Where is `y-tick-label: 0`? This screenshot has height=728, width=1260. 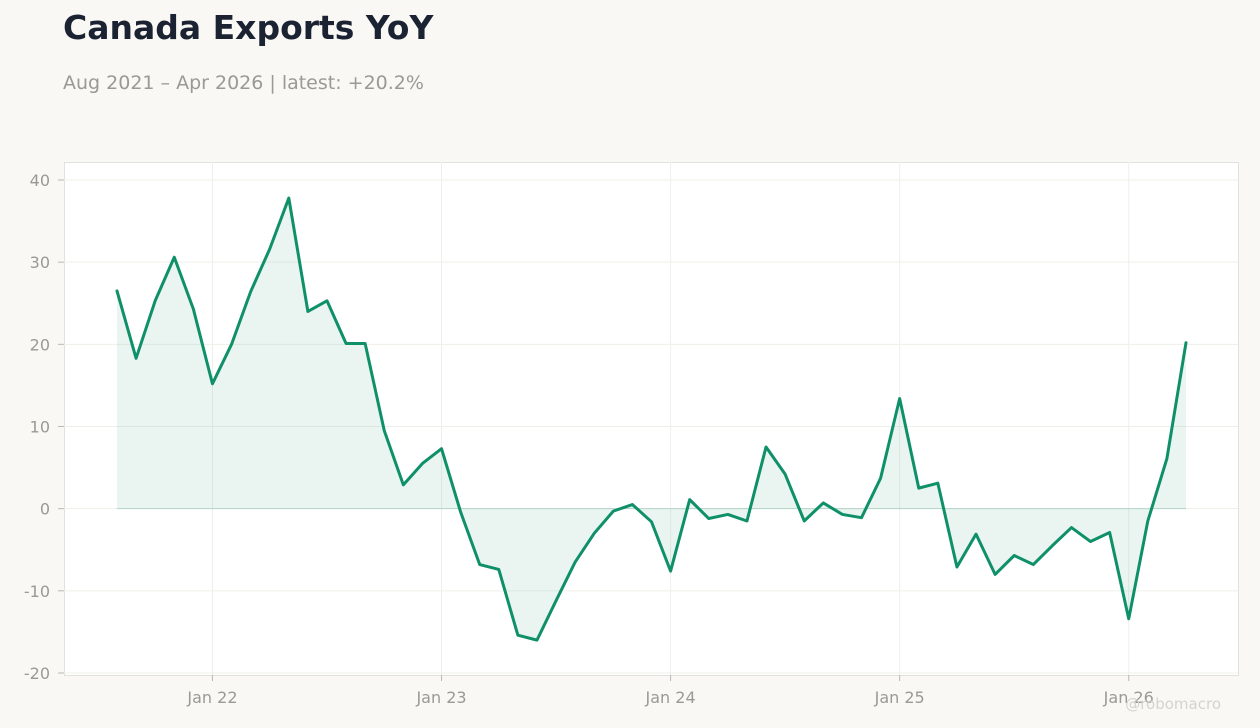
y-tick-label: 0 is located at coordinates (45, 509).